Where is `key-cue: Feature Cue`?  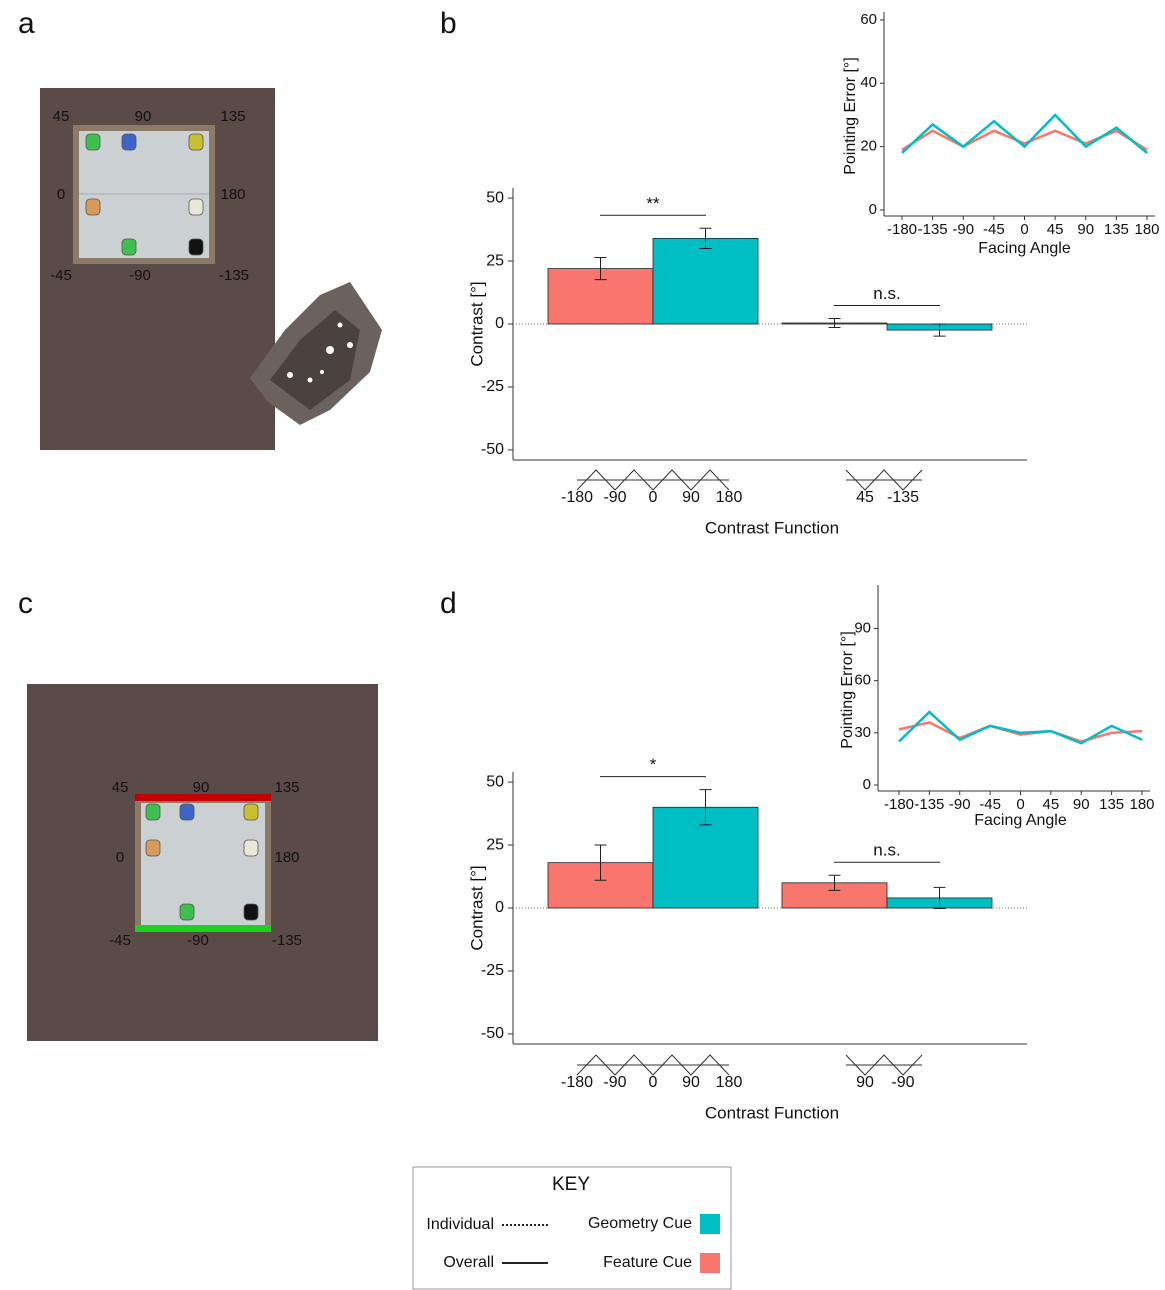 key-cue: Feature Cue is located at coordinates (647, 1262).